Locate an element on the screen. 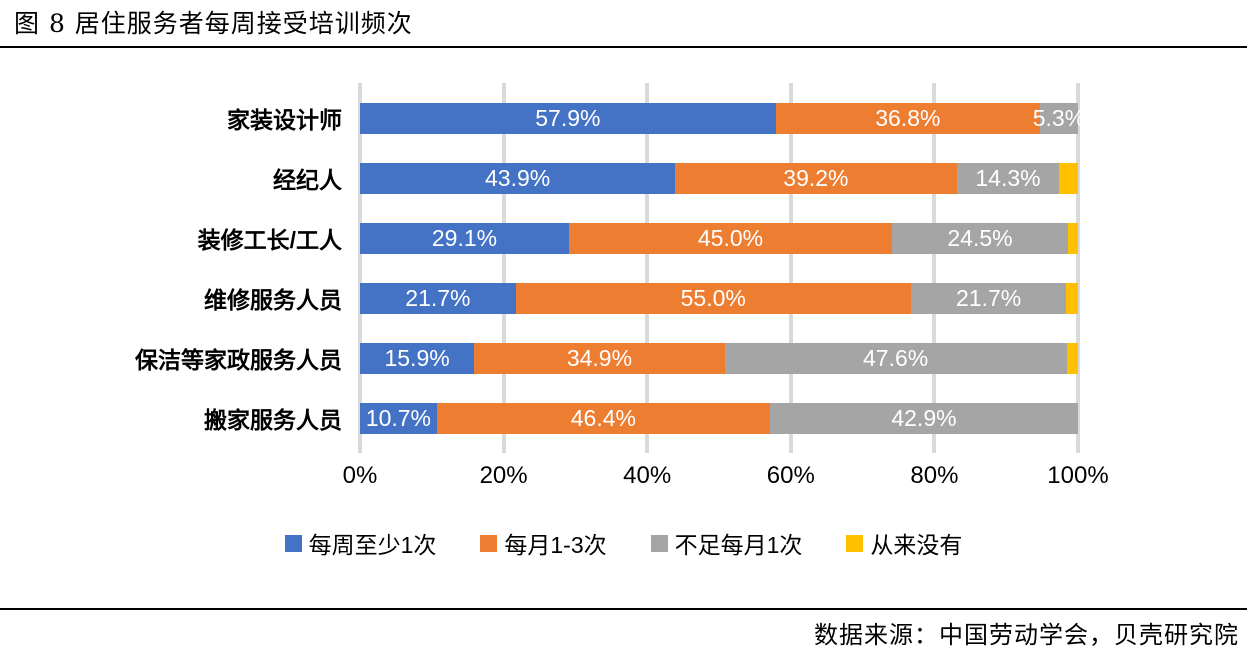  x-axis-tick-label: 20% is located at coordinates (503, 475).